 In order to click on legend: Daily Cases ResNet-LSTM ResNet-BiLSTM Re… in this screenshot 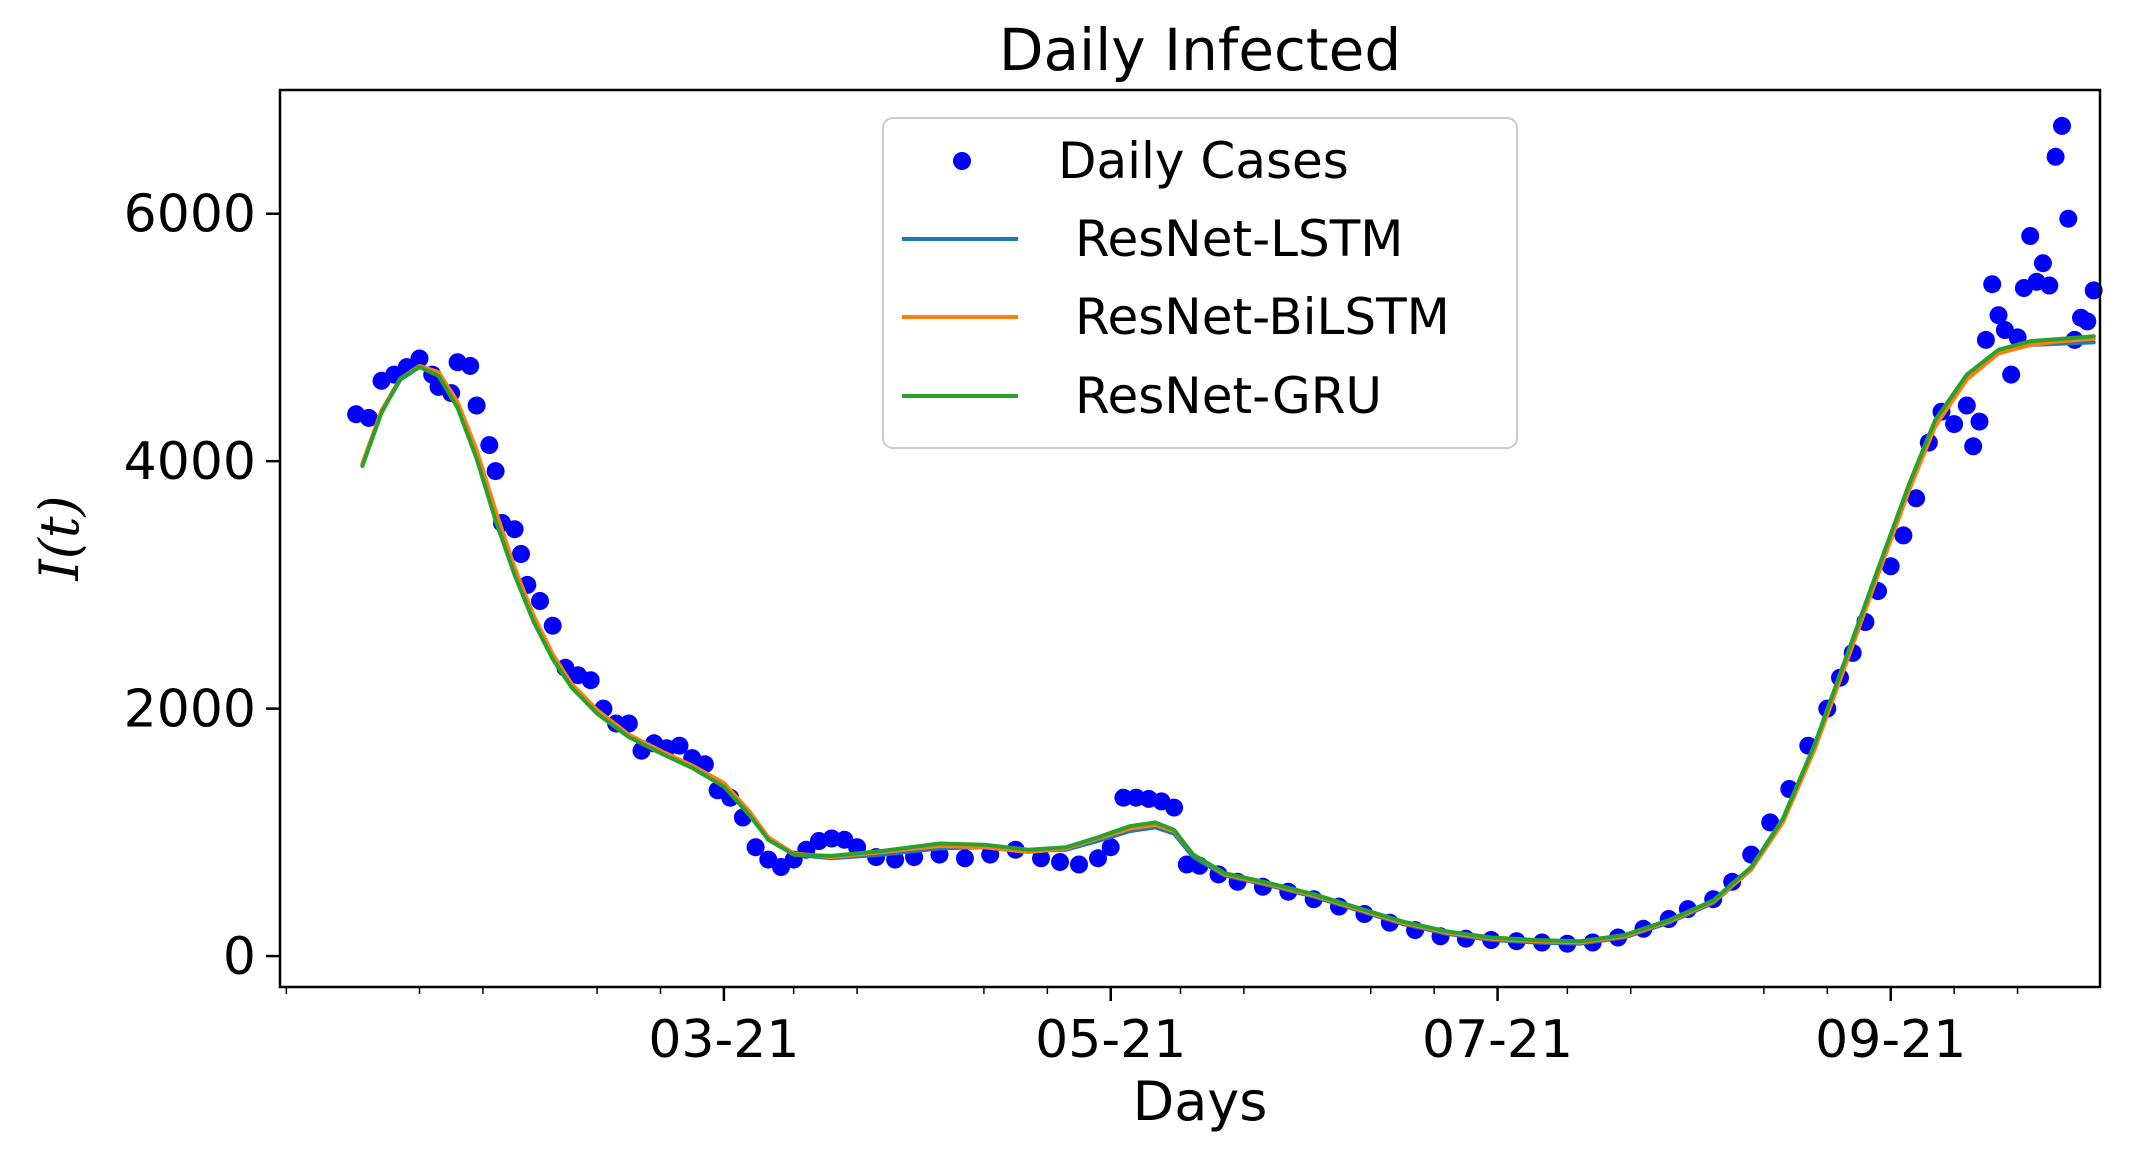, I will do `click(1200, 283)`.